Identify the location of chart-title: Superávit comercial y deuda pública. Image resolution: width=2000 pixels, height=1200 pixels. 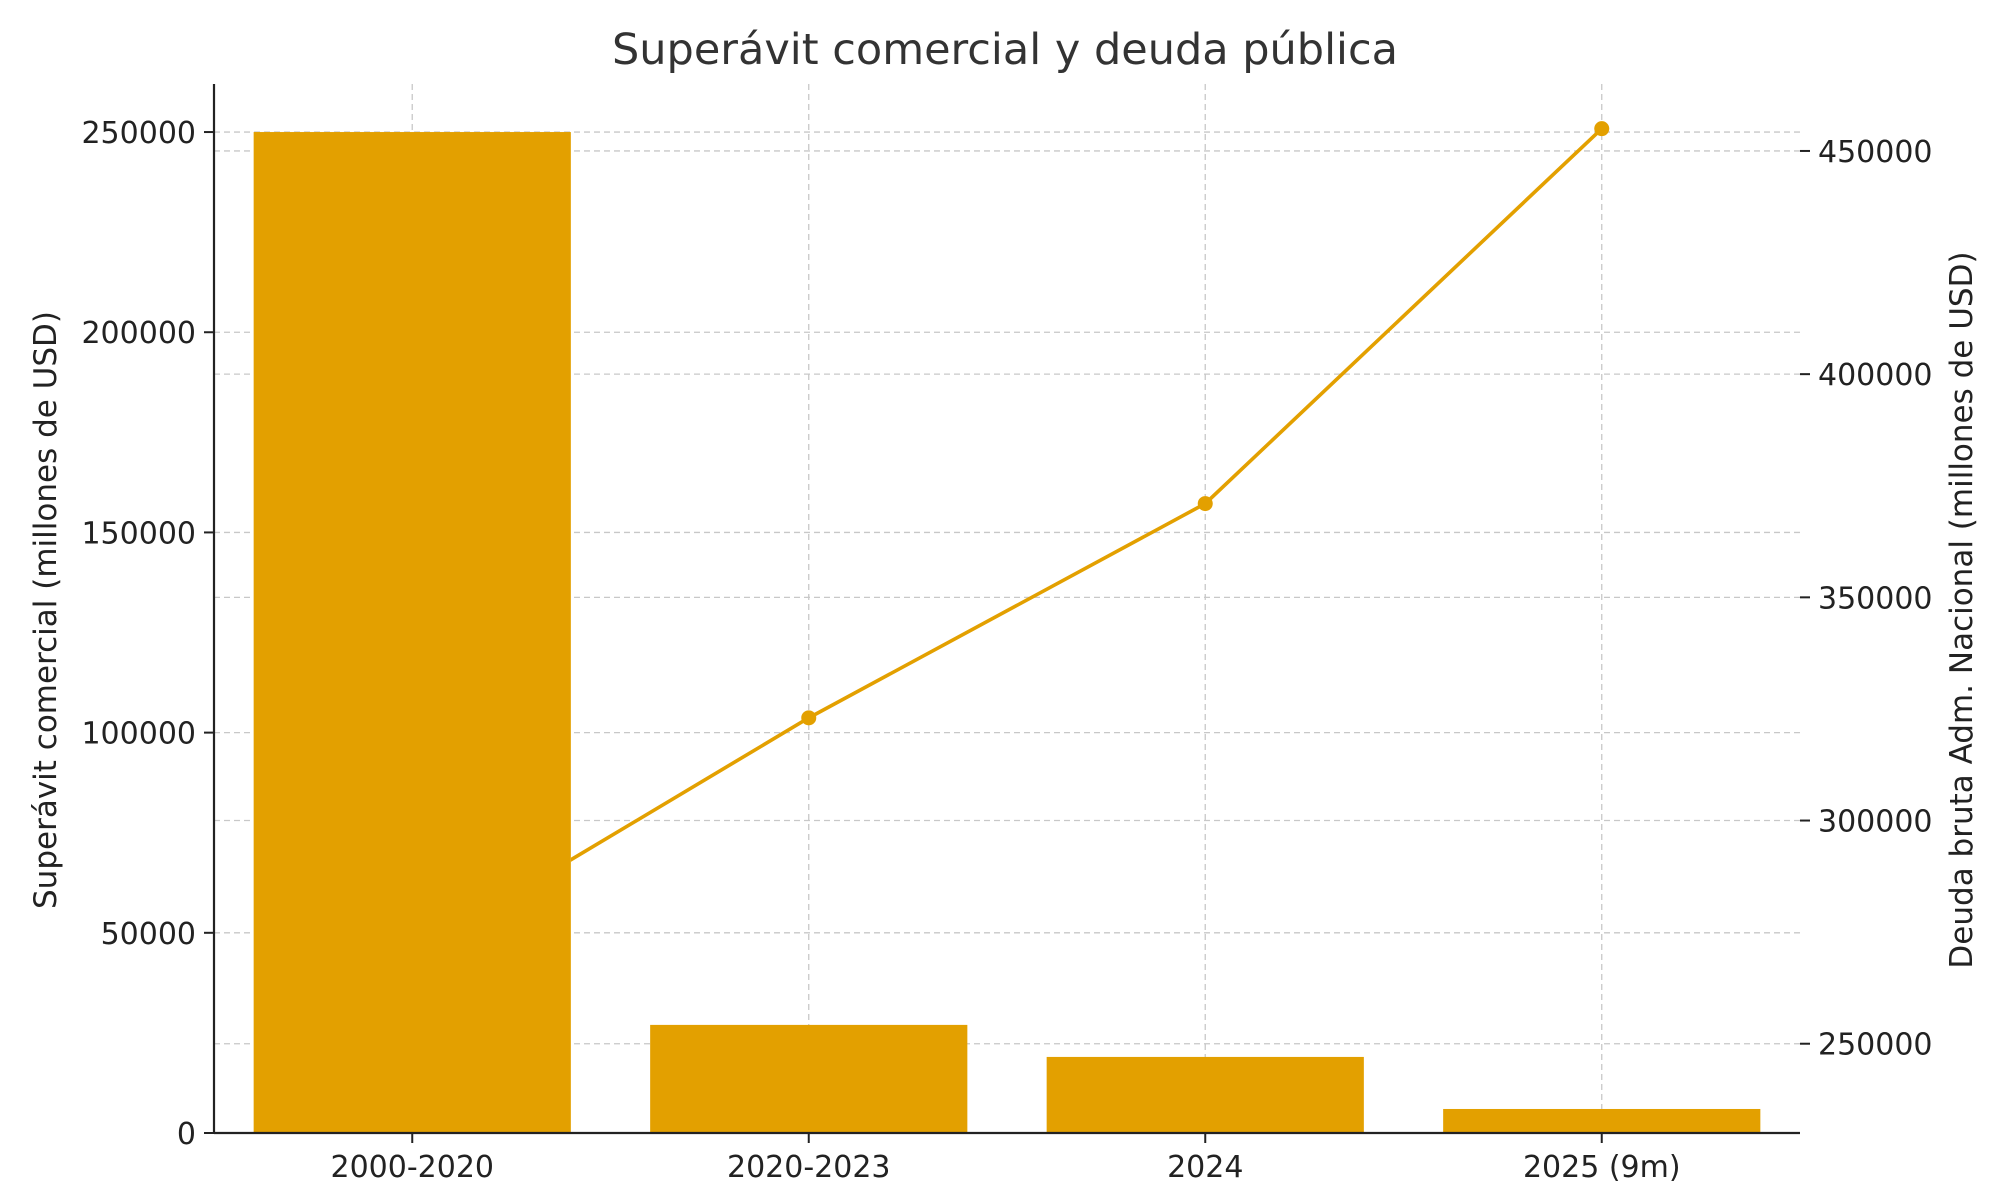
(1005, 50).